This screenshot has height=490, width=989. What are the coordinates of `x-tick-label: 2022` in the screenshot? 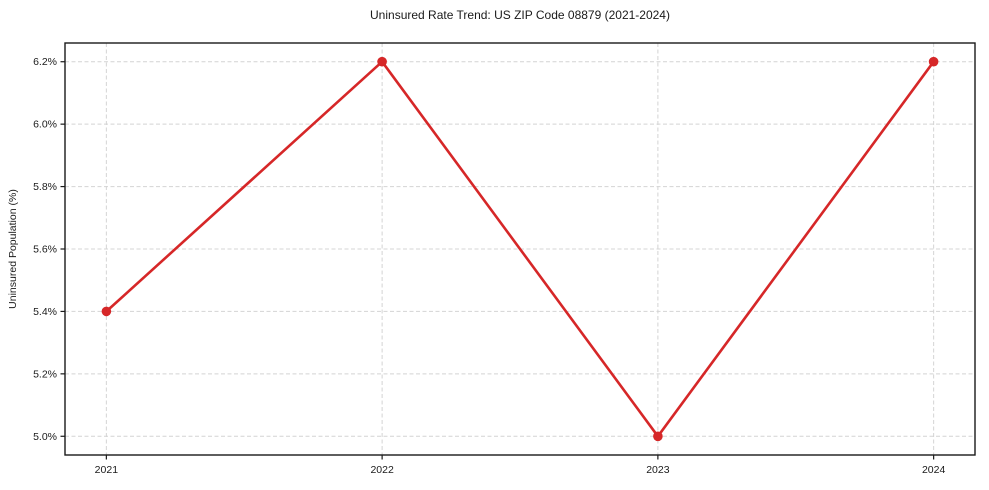 It's located at (382, 470).